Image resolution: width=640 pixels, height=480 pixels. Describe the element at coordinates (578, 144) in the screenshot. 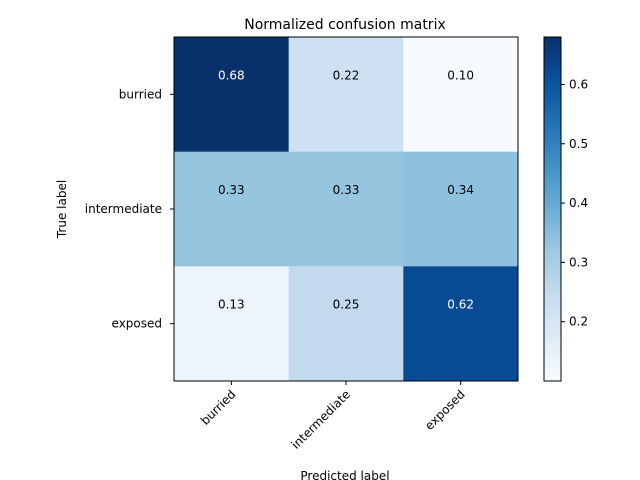

I see `colorbar-tick-label: 0.5` at that location.